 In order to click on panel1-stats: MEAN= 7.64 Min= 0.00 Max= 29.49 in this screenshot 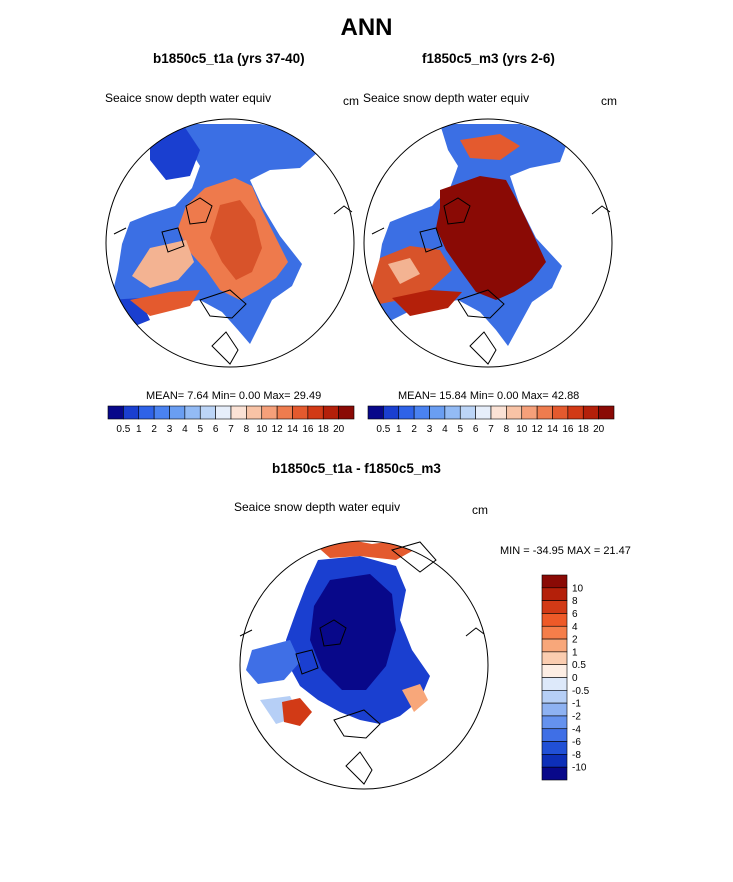, I will do `click(234, 396)`.